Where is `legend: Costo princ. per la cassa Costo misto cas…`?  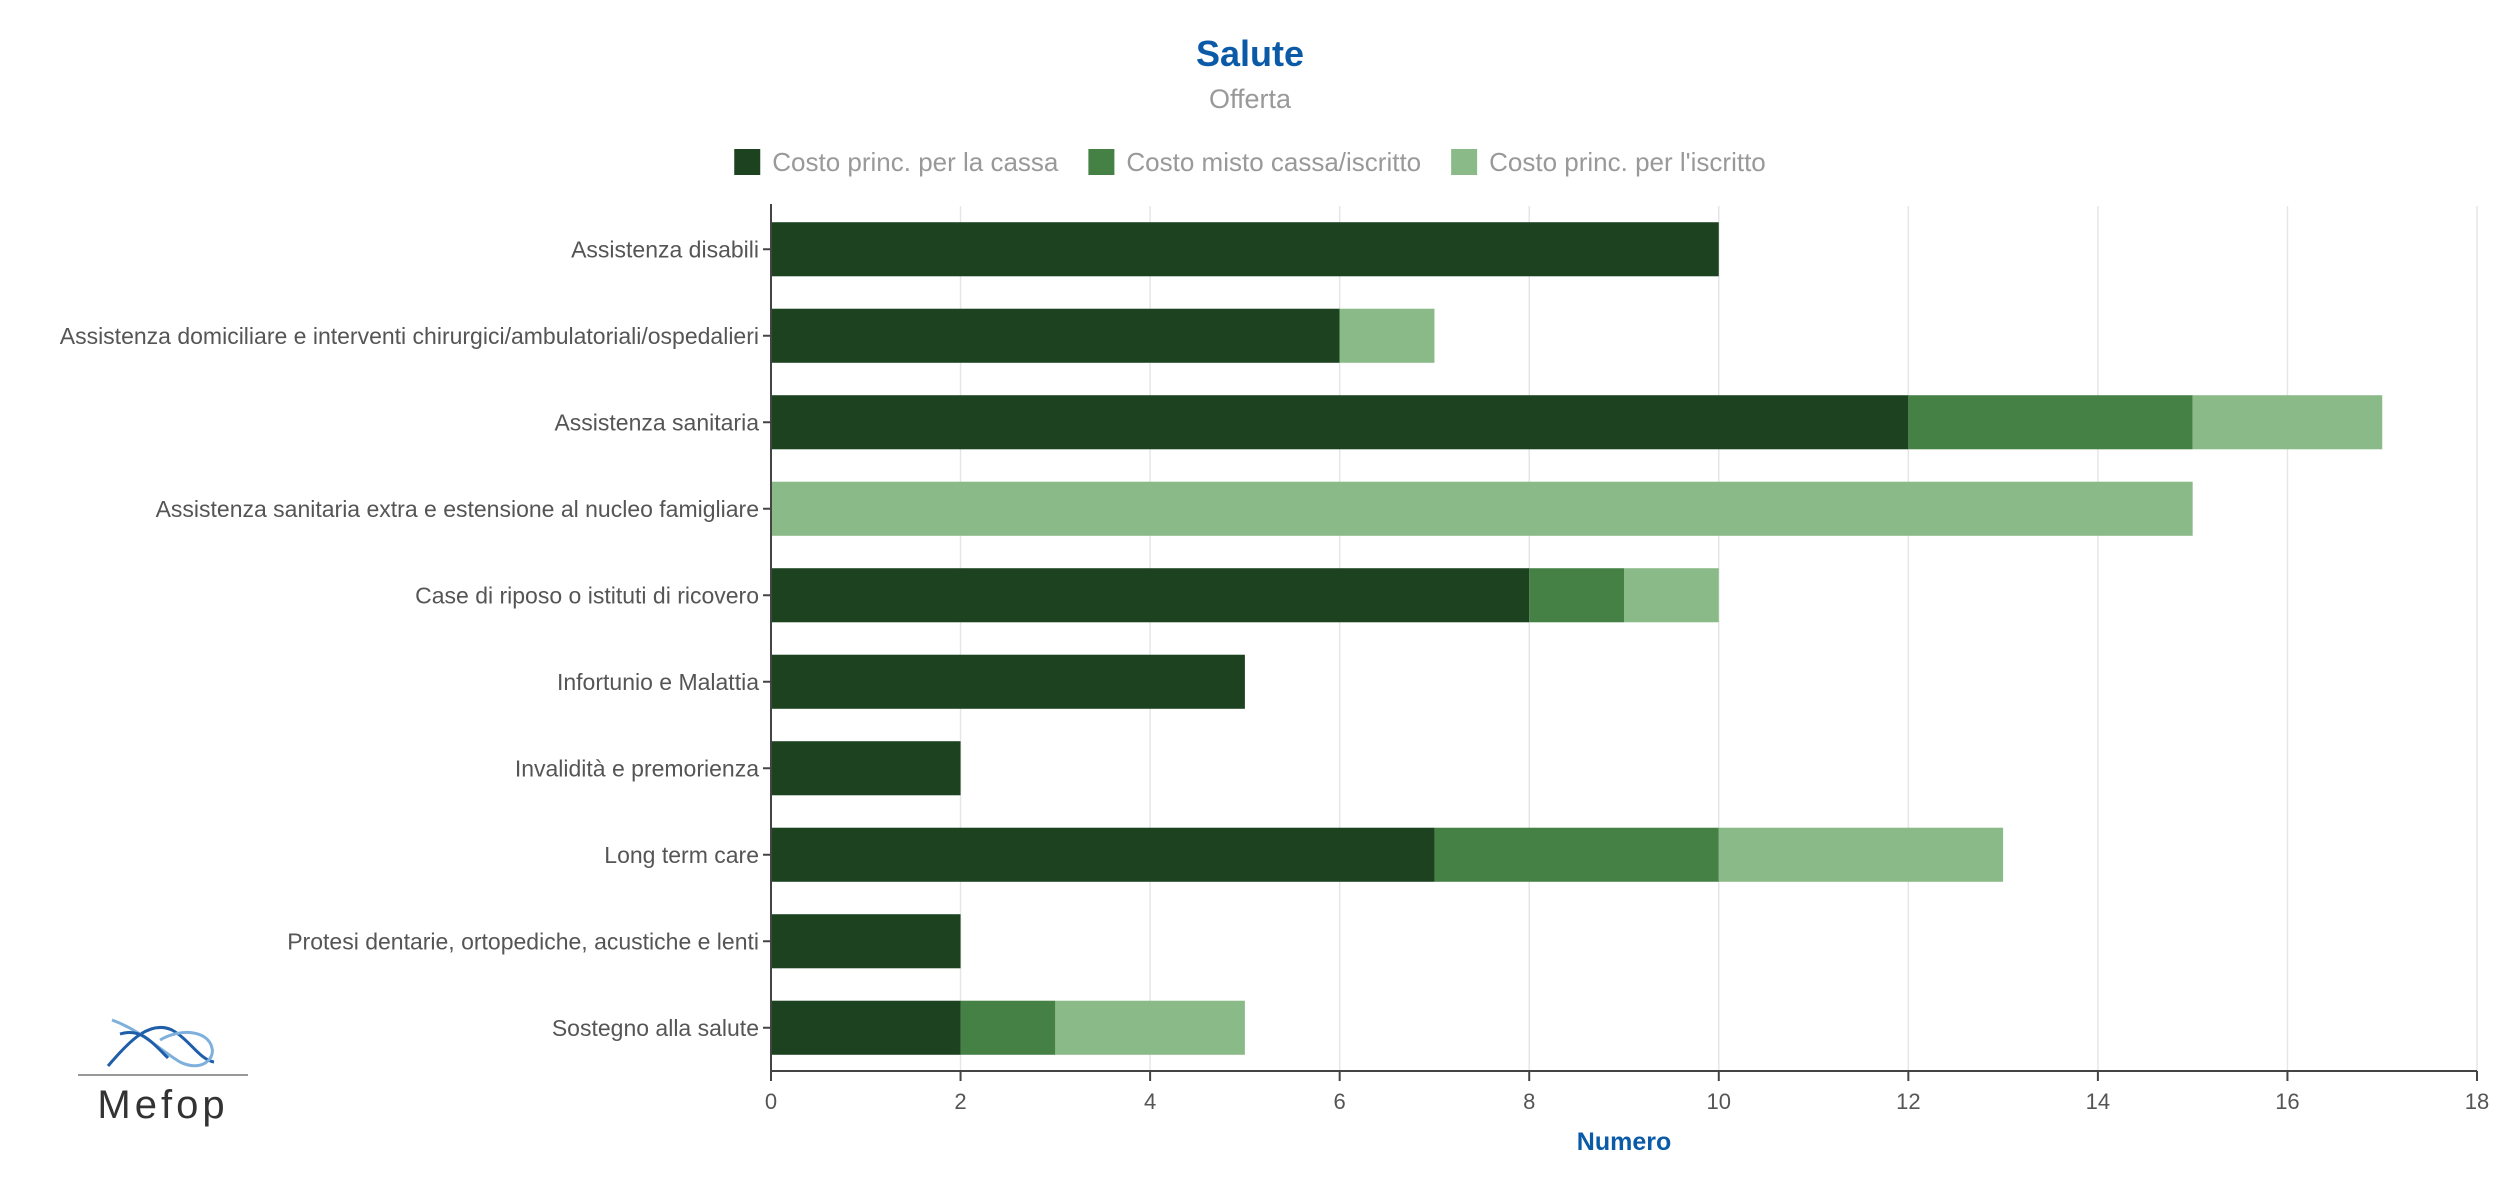 legend: Costo princ. per la cassa Costo misto cas… is located at coordinates (1250, 162).